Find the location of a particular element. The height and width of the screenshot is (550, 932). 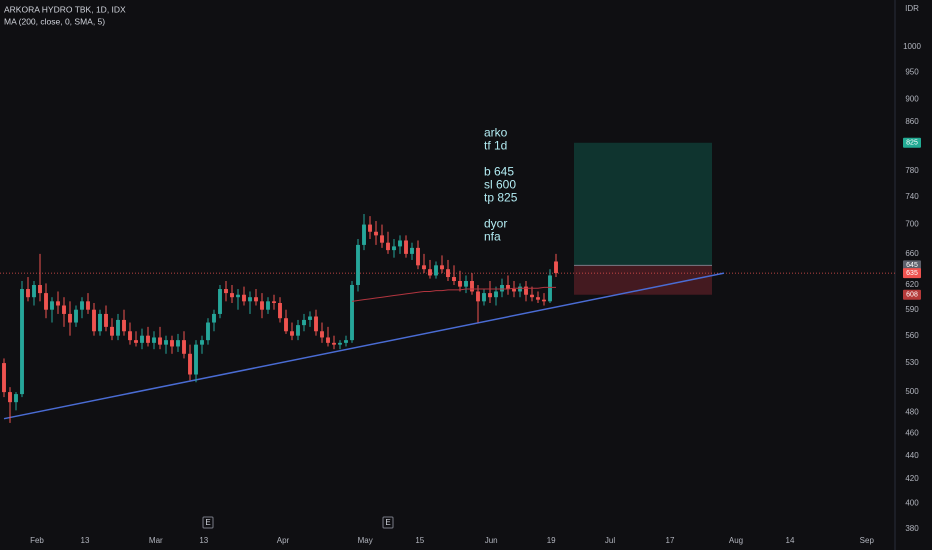

x-tick-label: Apr is located at coordinates (283, 540).